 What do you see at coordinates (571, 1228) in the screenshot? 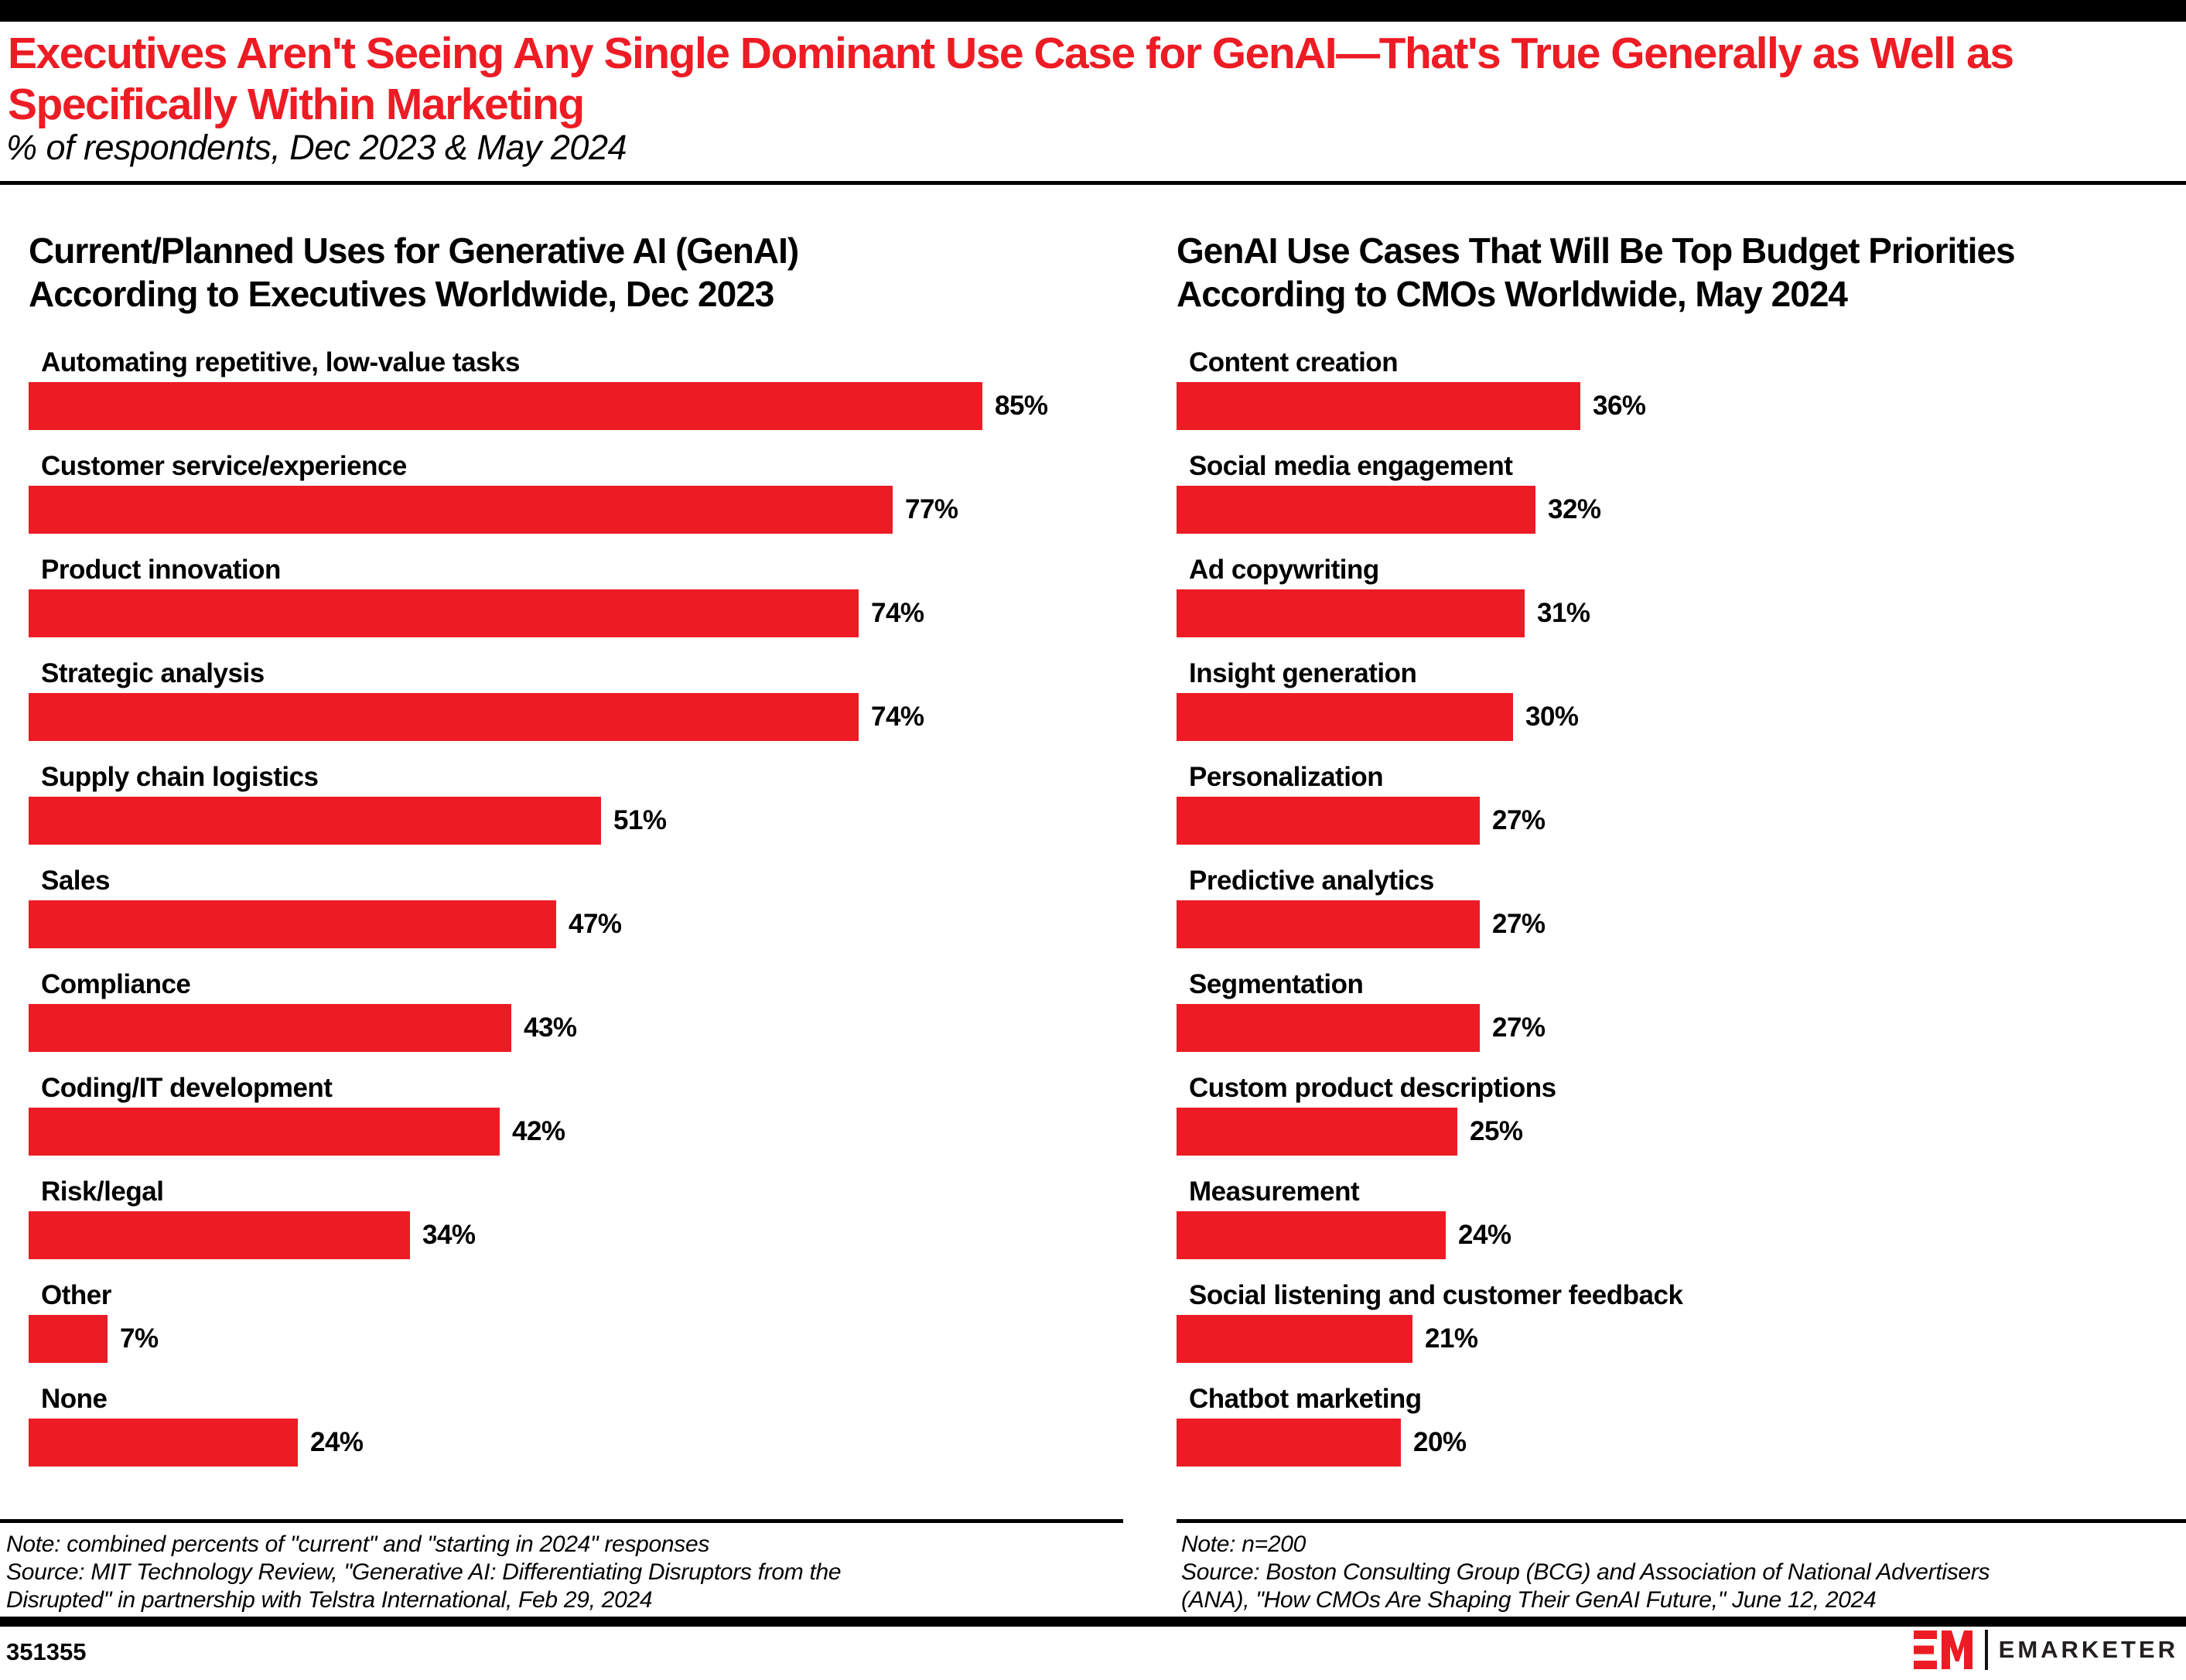
I see `bar-row: Risk/legal 34%` at bounding box center [571, 1228].